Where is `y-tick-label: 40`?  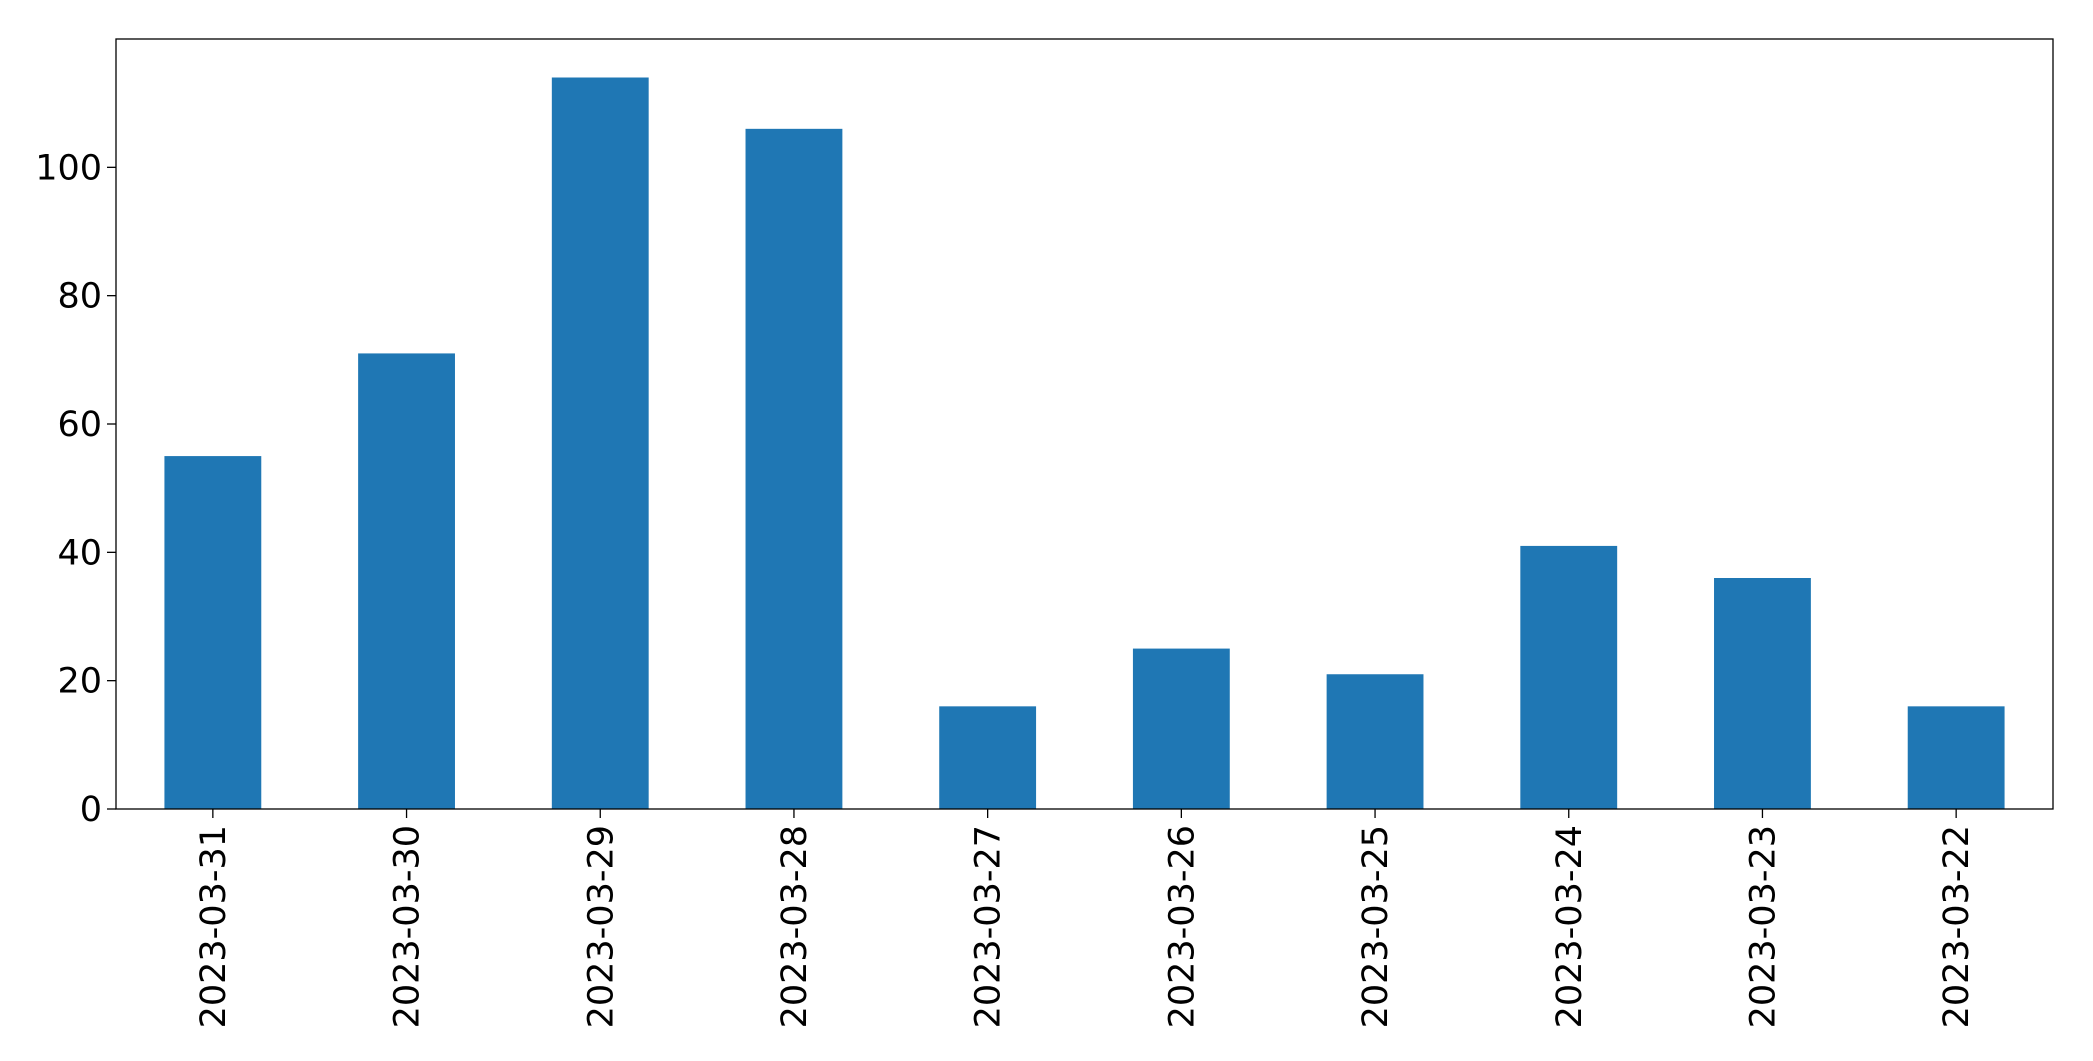 y-tick-label: 40 is located at coordinates (79, 553).